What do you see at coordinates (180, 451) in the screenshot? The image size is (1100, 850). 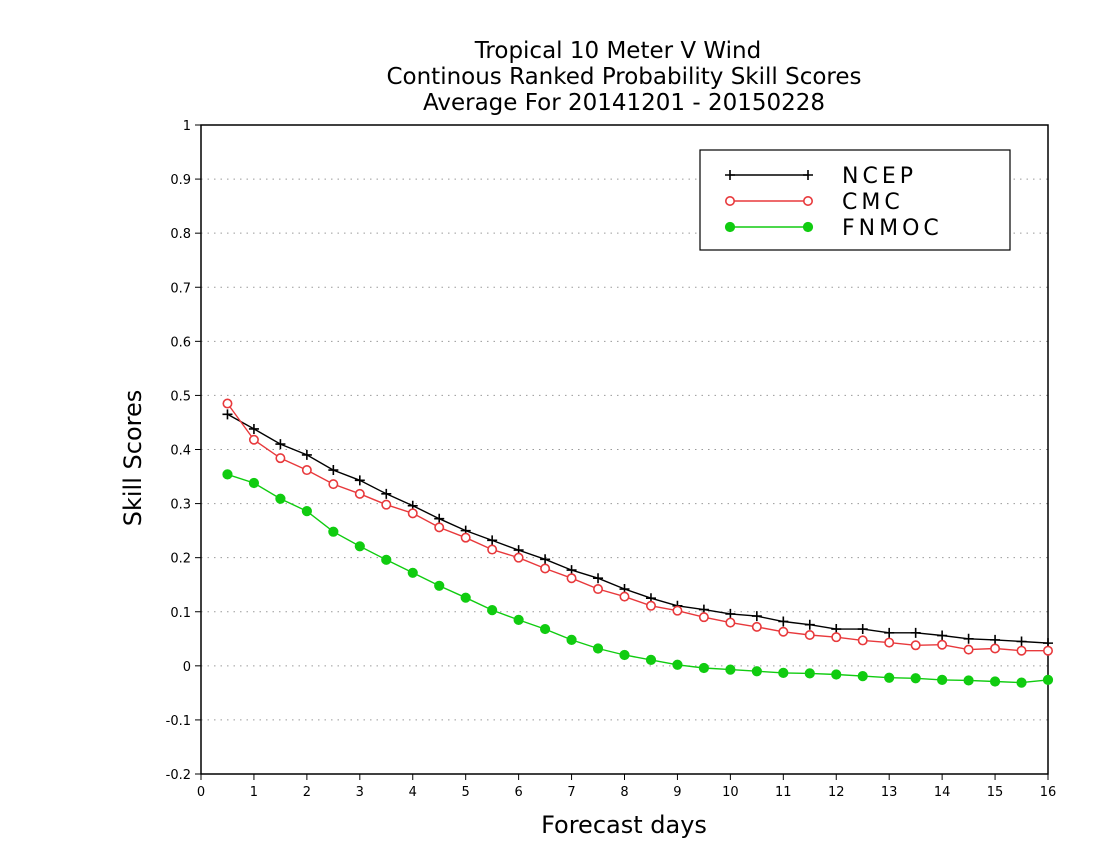 I see `y-tick-label: 0.4` at bounding box center [180, 451].